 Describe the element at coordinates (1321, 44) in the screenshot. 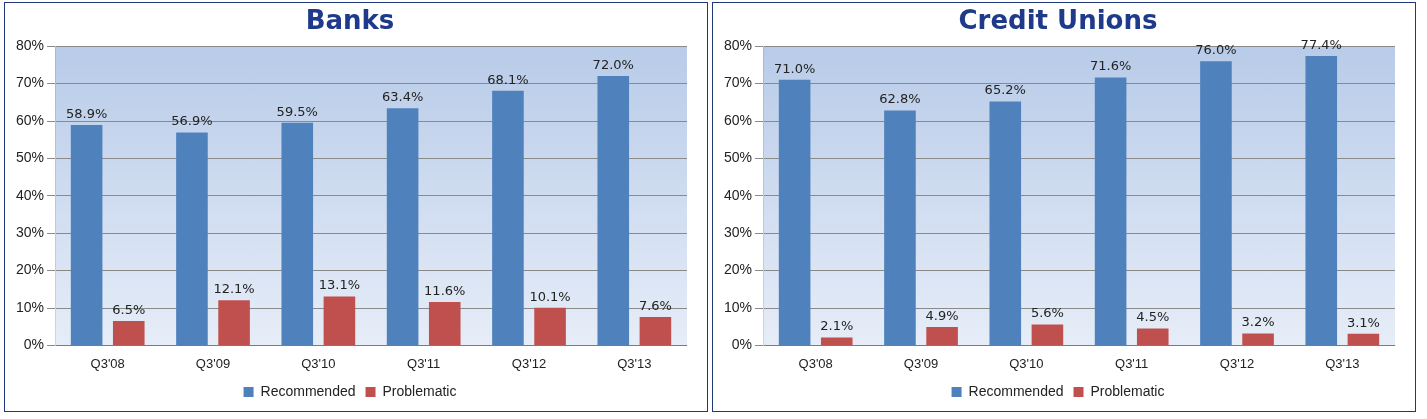

I see `data-label: 77.4%` at that location.